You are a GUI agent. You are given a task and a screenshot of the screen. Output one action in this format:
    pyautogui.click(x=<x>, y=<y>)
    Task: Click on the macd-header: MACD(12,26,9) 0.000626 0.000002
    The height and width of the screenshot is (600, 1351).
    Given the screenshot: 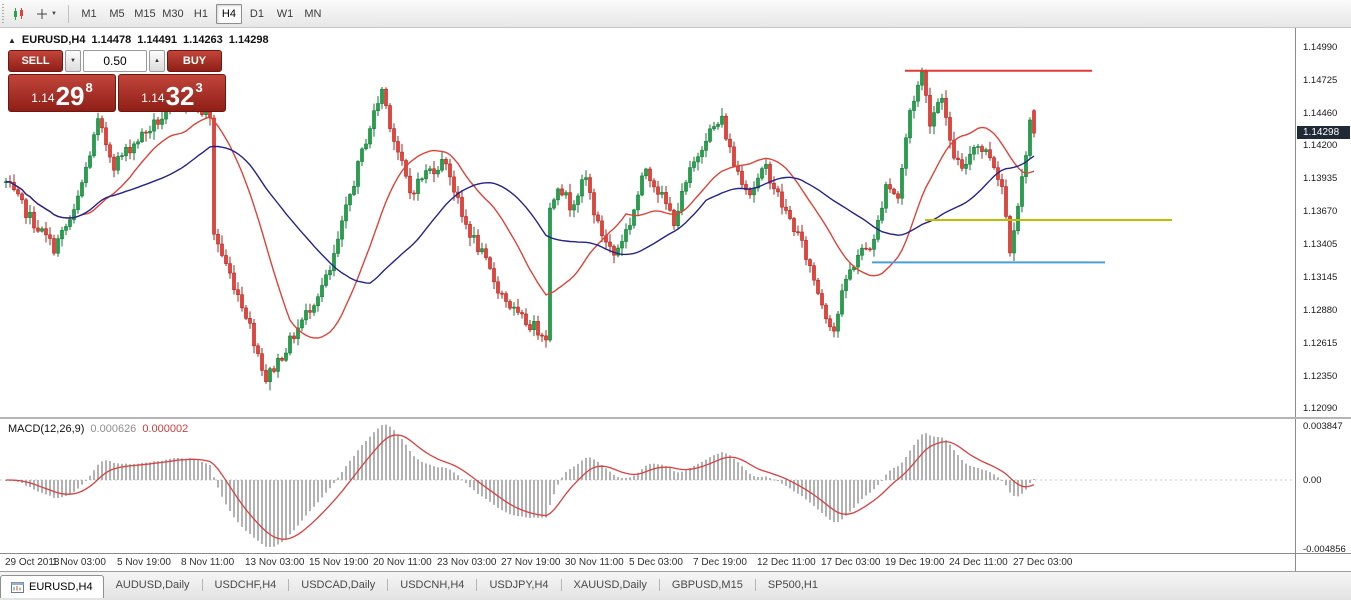 What is the action you would take?
    pyautogui.click(x=98, y=429)
    